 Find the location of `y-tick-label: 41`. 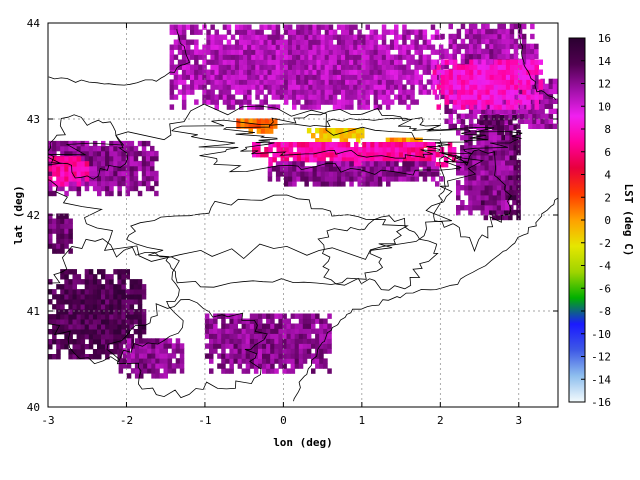

y-tick-label: 41 is located at coordinates (33, 311).